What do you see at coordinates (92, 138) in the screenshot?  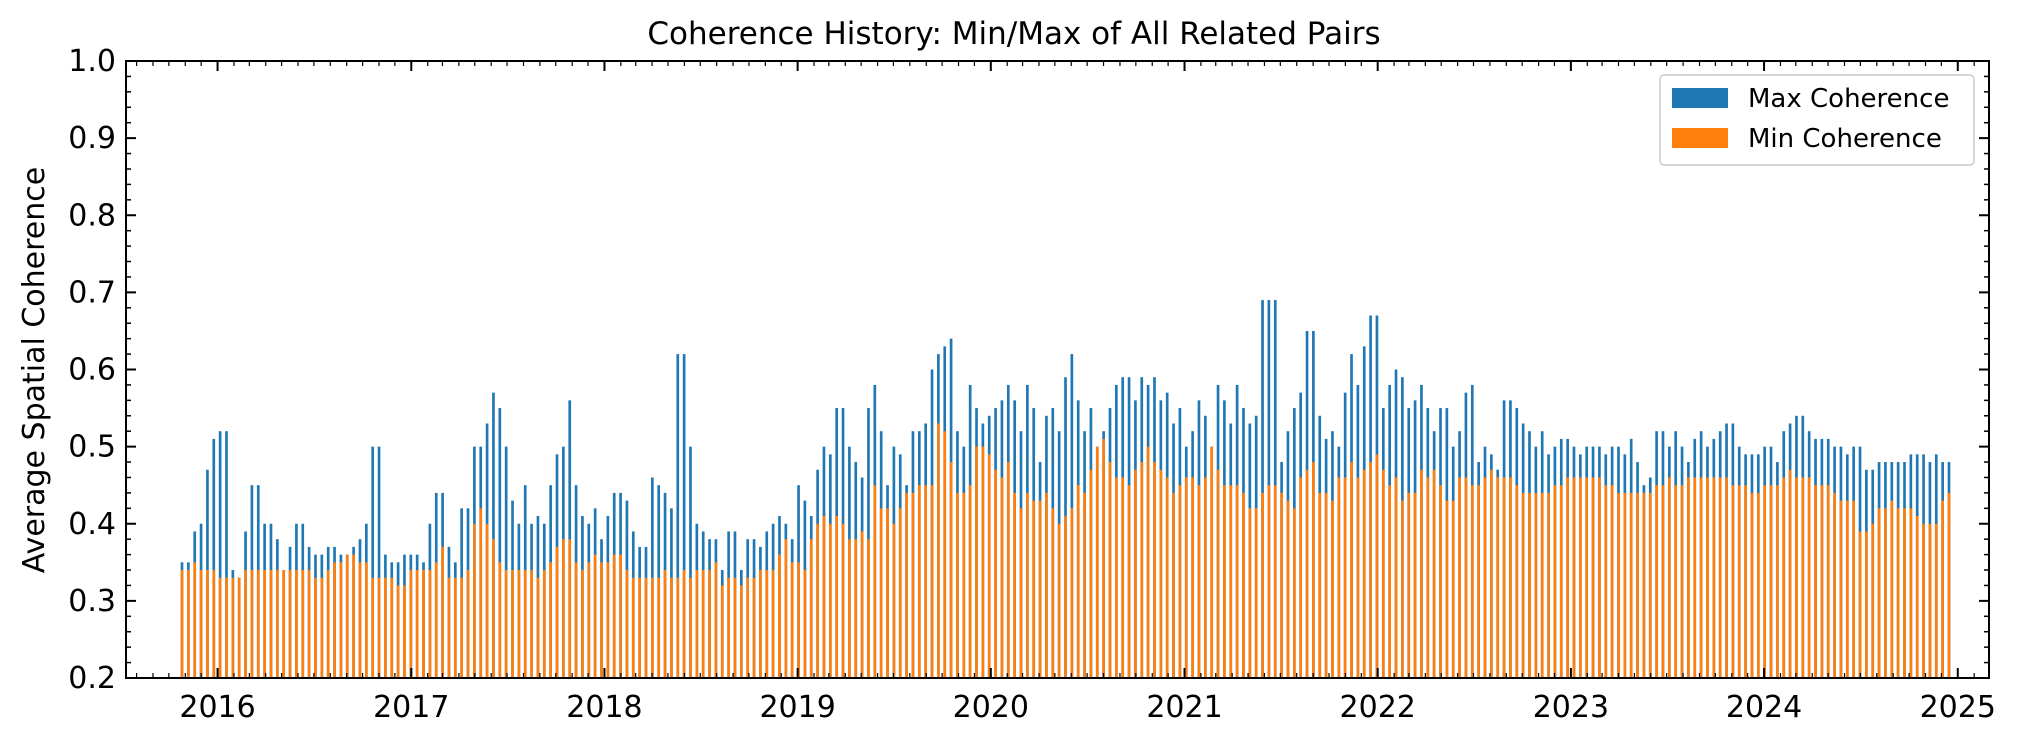 I see `y-tick-label: 0.9` at bounding box center [92, 138].